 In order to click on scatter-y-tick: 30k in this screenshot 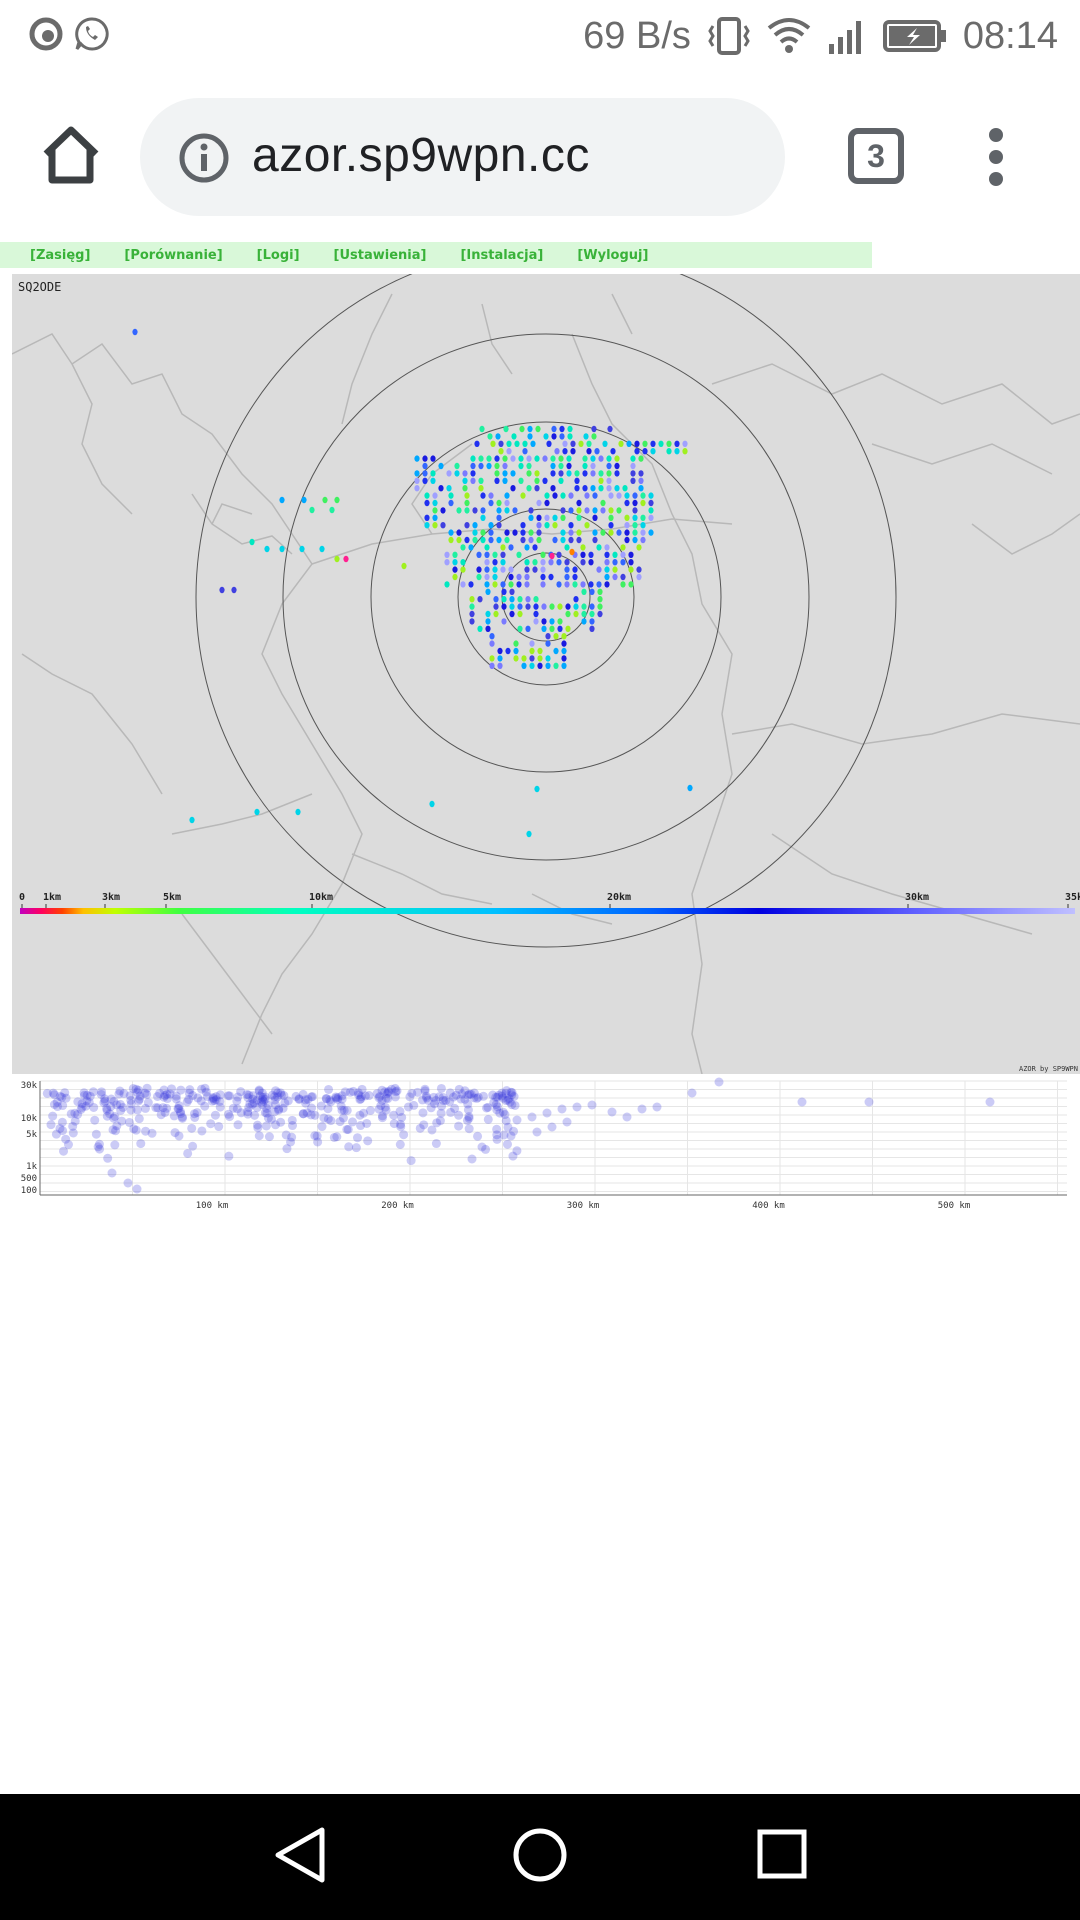, I will do `click(29, 1086)`.